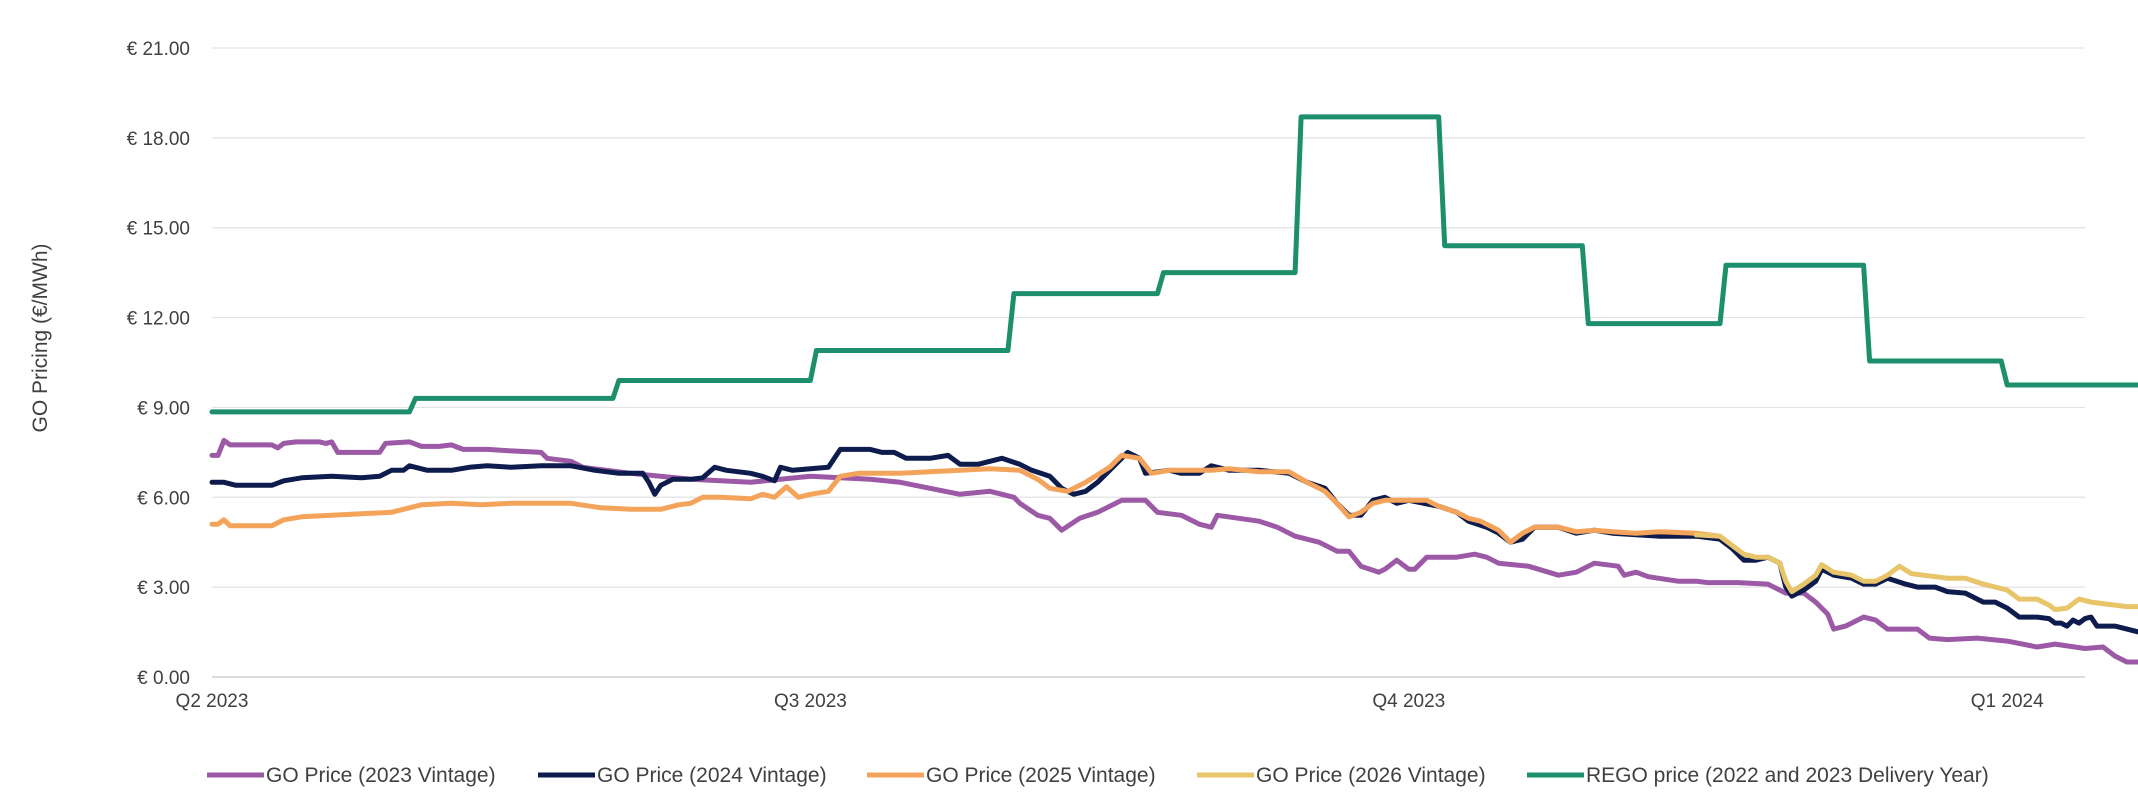 Image resolution: width=2138 pixels, height=801 pixels. I want to click on x-tick-label: Q1 2024, so click(2007, 701).